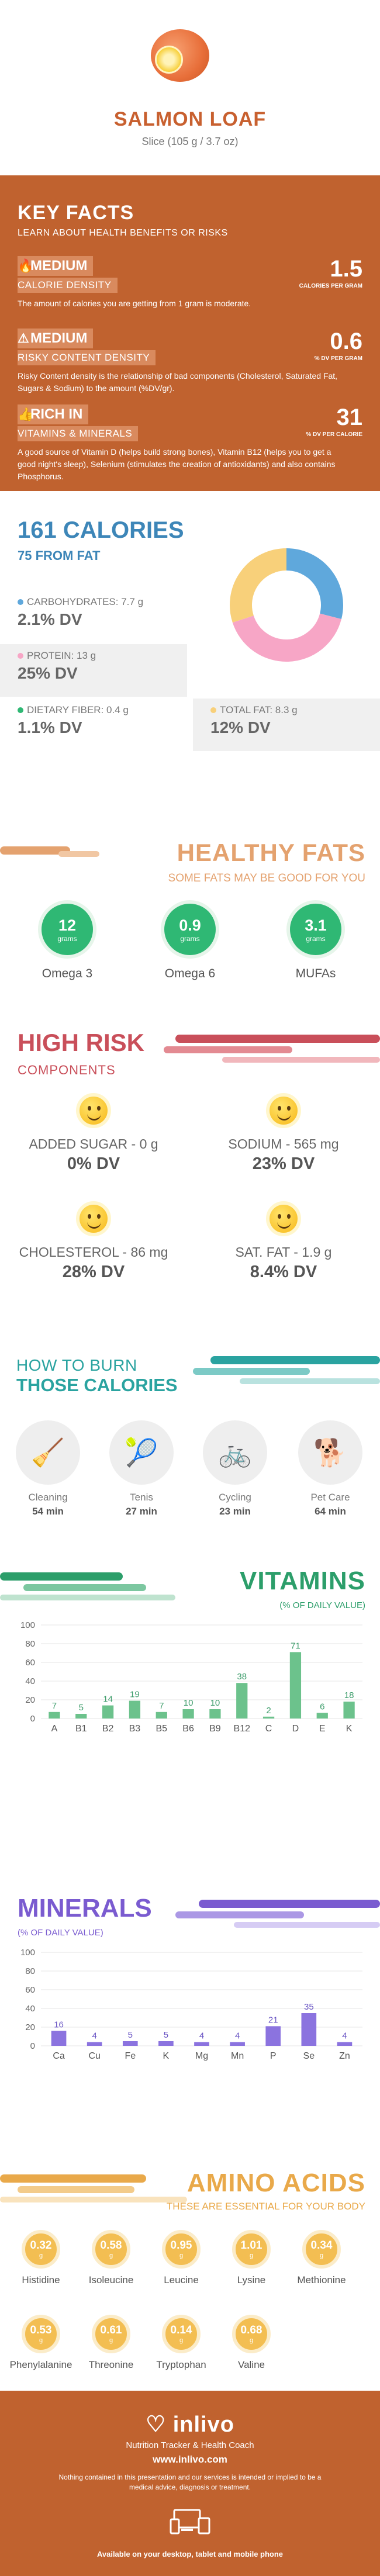  Describe the element at coordinates (251, 2249) in the screenshot. I see `amino-badge: 1.01 g` at that location.